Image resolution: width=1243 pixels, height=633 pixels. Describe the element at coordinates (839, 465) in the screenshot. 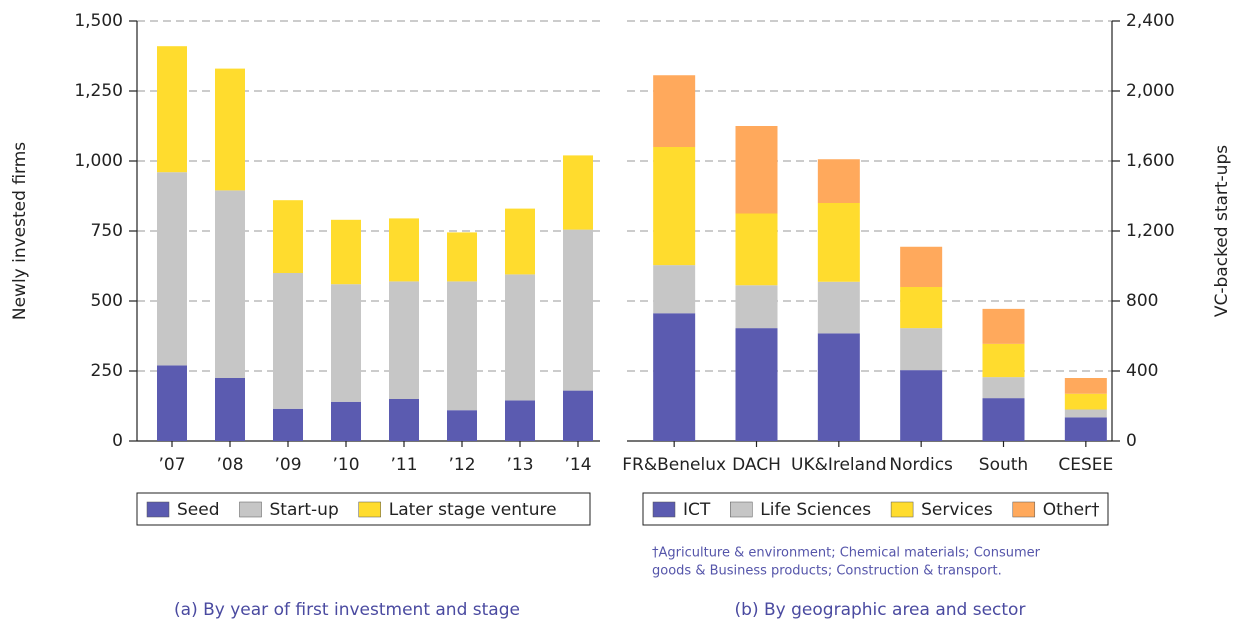

I see `x-tick-label: UK&Ireland` at that location.